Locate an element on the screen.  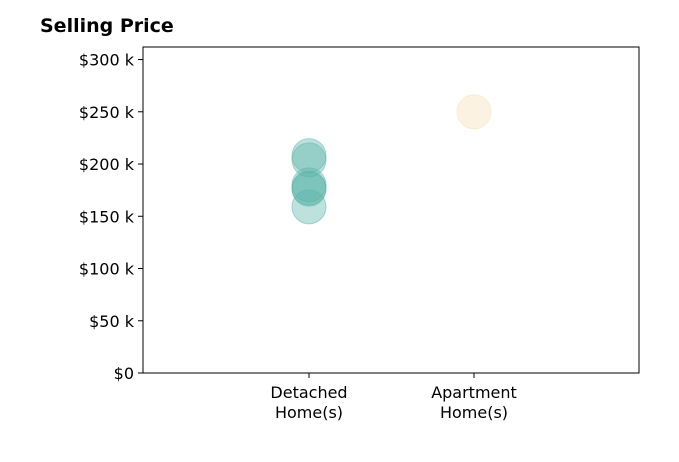
y-axis: $0 $50 k $100 k $150 k $200 k $250 k $300 k is located at coordinates (111, 217).